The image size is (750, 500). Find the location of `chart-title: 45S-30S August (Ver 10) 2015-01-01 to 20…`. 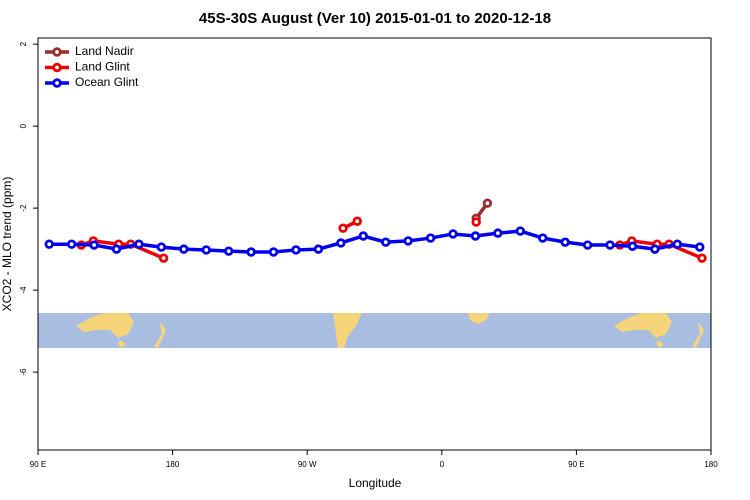

chart-title: 45S-30S August (Ver 10) 2015-01-01 to 20… is located at coordinates (375, 18).